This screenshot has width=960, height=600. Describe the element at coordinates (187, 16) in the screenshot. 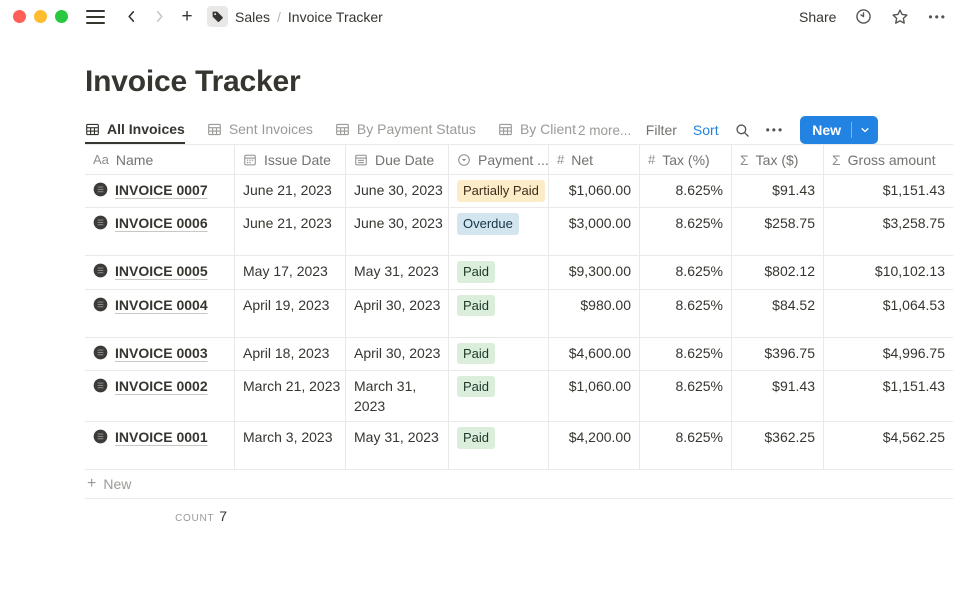

I see `new-tab-button: +` at that location.